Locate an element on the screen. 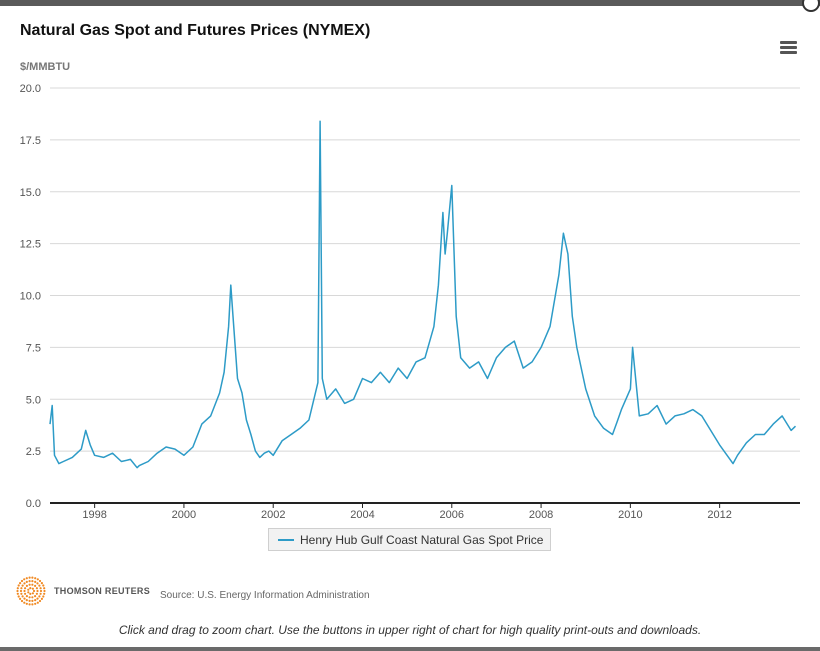  x-tick-label: 2012 is located at coordinates (719, 515).